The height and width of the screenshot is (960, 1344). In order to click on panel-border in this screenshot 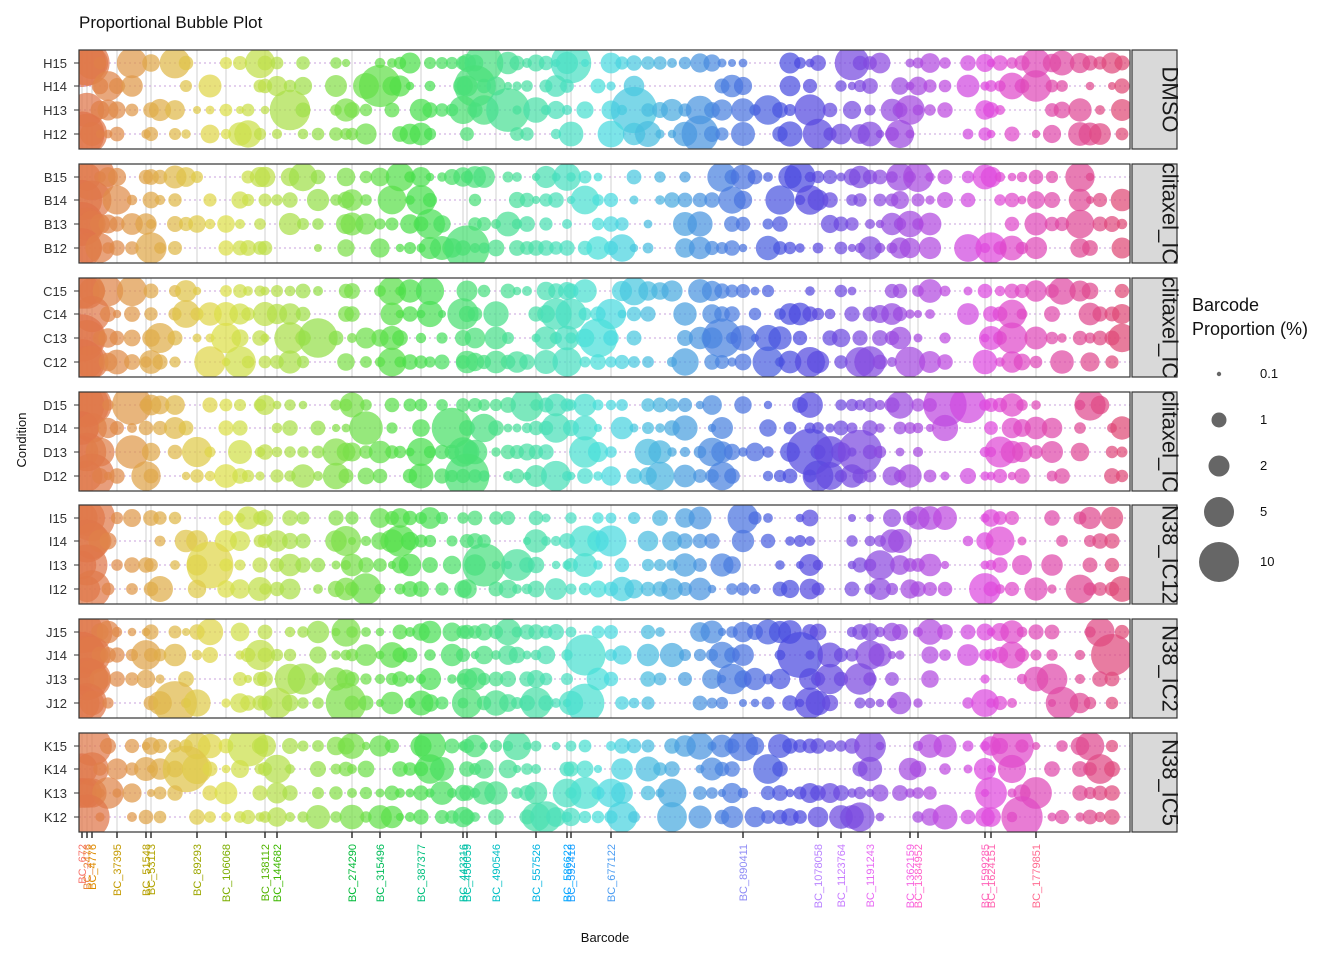, I will do `click(604, 213)`.